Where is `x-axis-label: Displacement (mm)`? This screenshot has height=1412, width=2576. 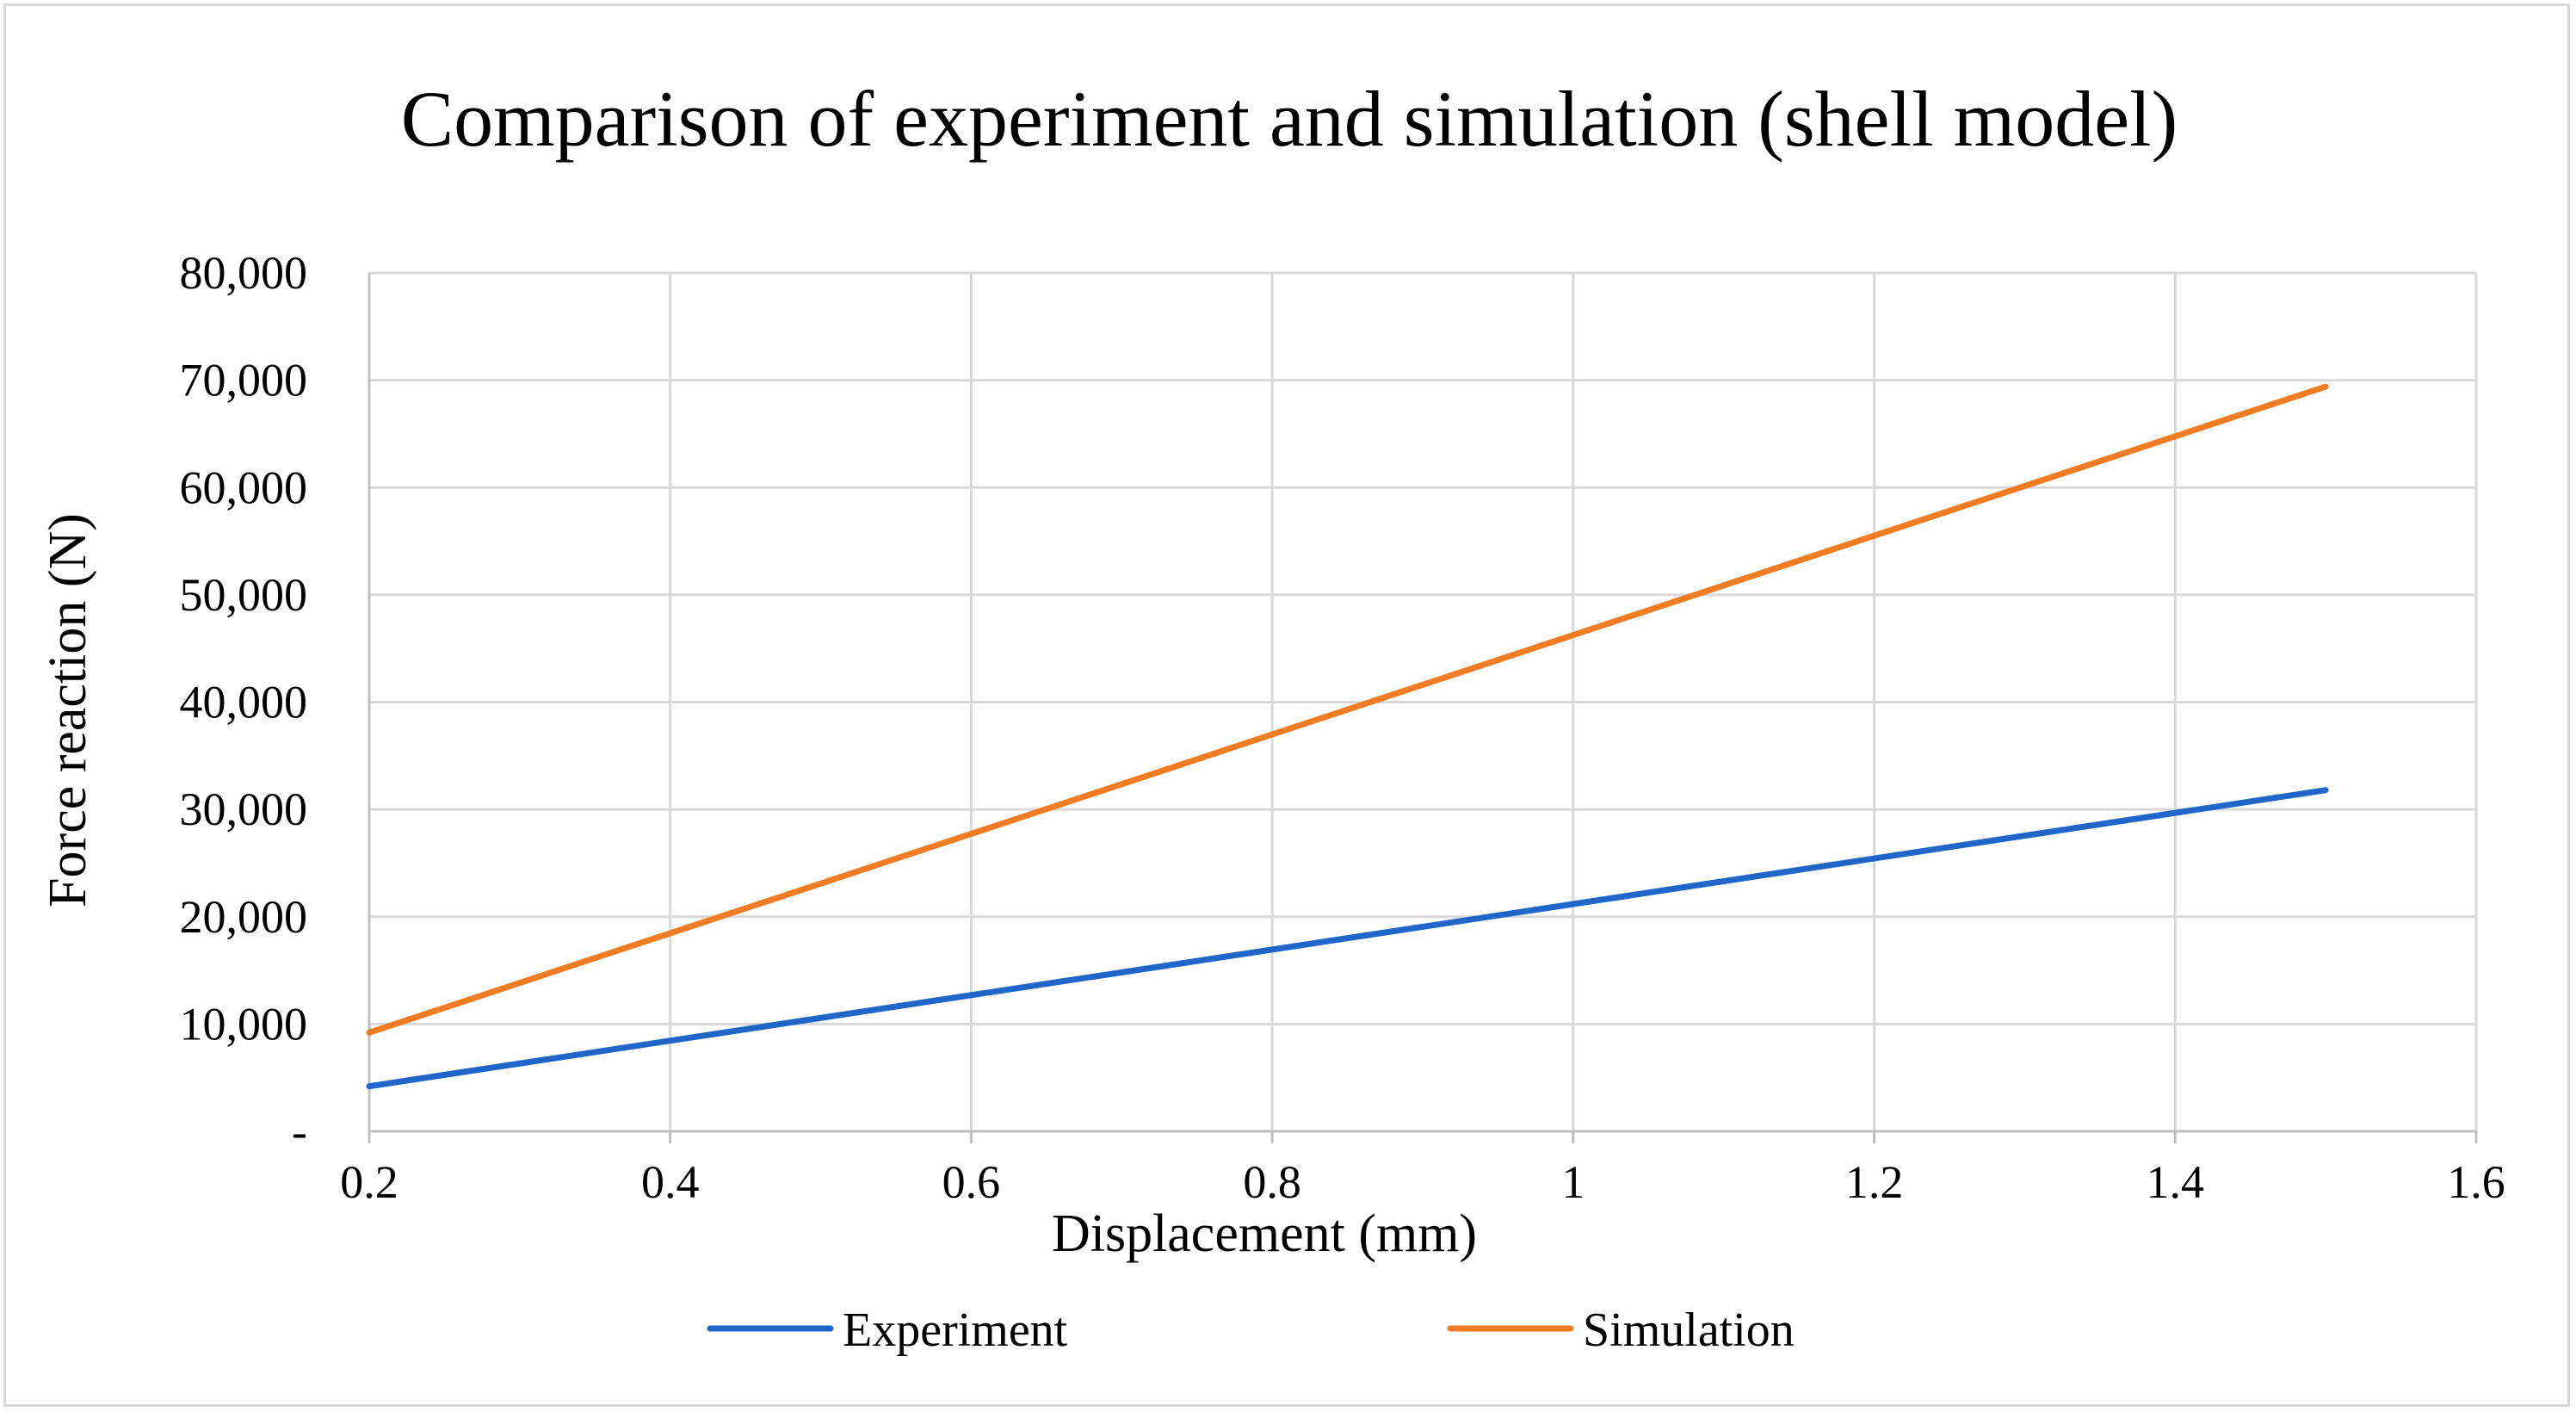
x-axis-label: Displacement (mm) is located at coordinates (1264, 1234).